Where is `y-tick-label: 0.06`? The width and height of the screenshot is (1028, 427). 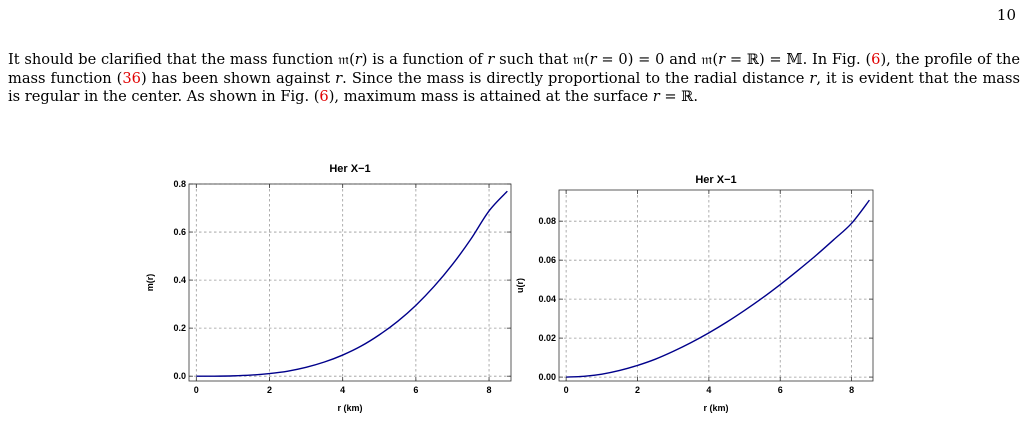
y-tick-label: 0.06 is located at coordinates (547, 260).